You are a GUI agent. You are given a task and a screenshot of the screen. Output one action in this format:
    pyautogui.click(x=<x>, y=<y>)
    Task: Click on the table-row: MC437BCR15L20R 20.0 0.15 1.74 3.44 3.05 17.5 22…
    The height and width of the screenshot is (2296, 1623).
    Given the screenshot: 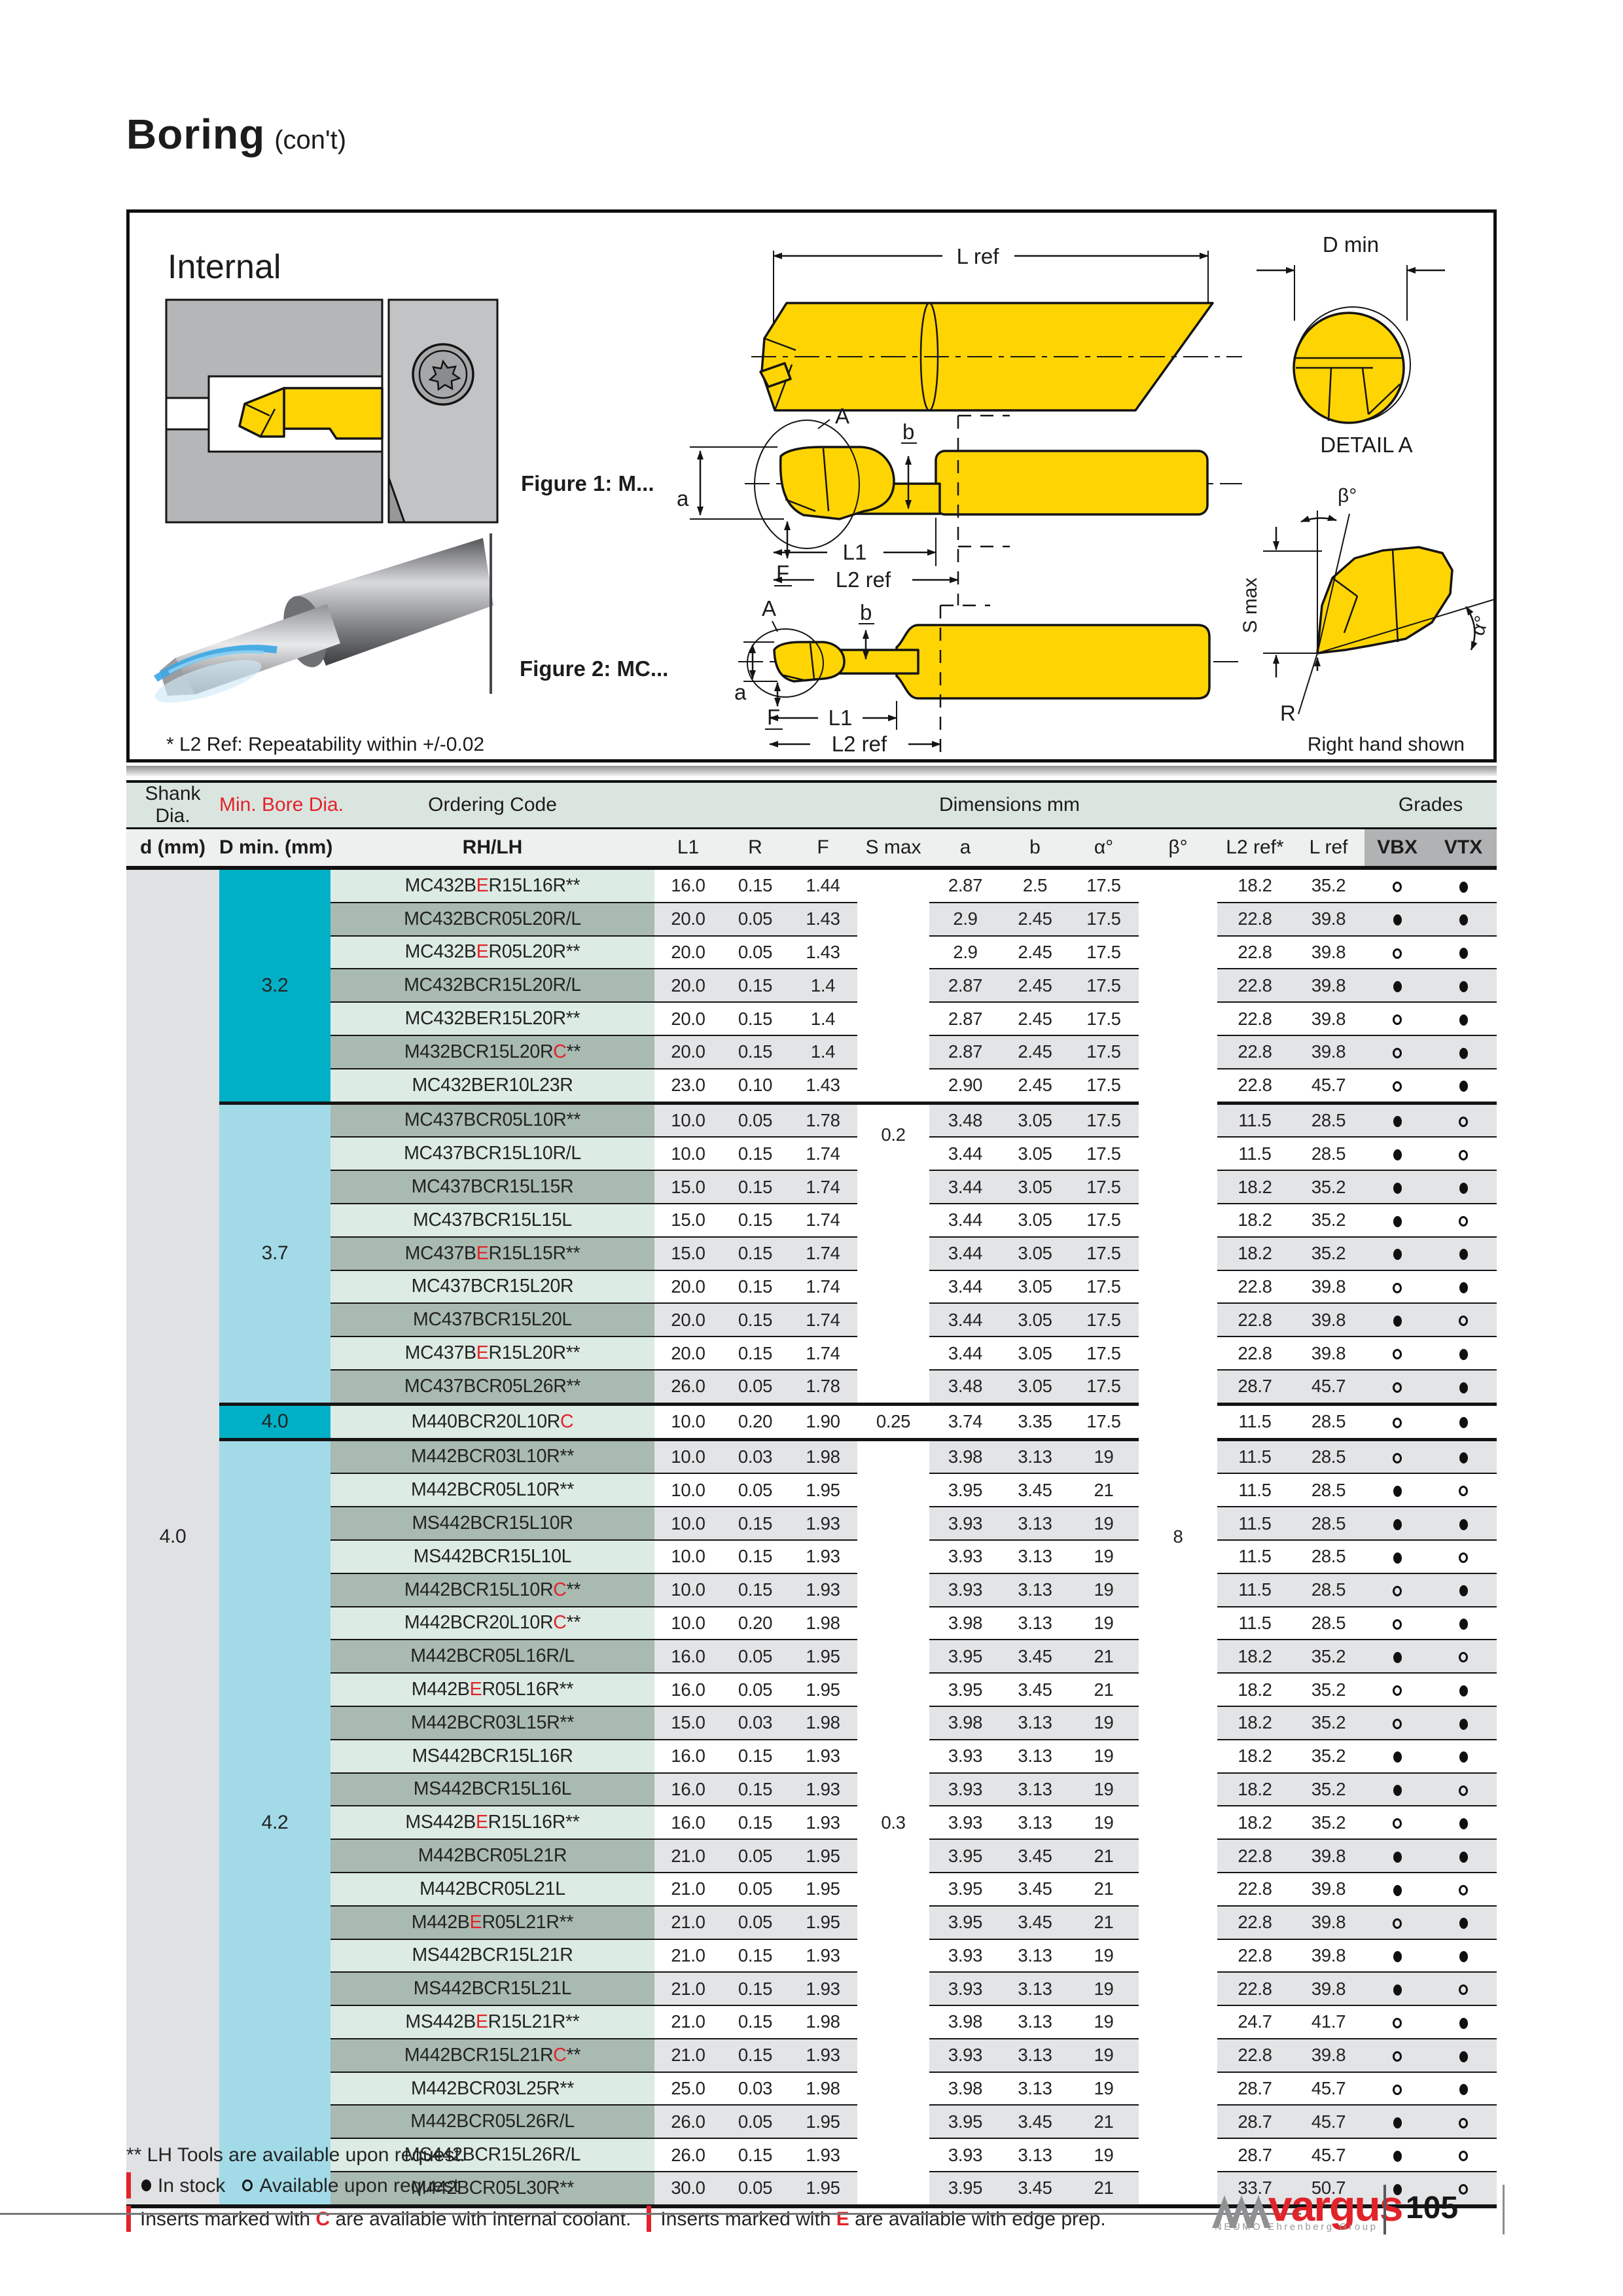 What is the action you would take?
    pyautogui.click(x=811, y=1287)
    